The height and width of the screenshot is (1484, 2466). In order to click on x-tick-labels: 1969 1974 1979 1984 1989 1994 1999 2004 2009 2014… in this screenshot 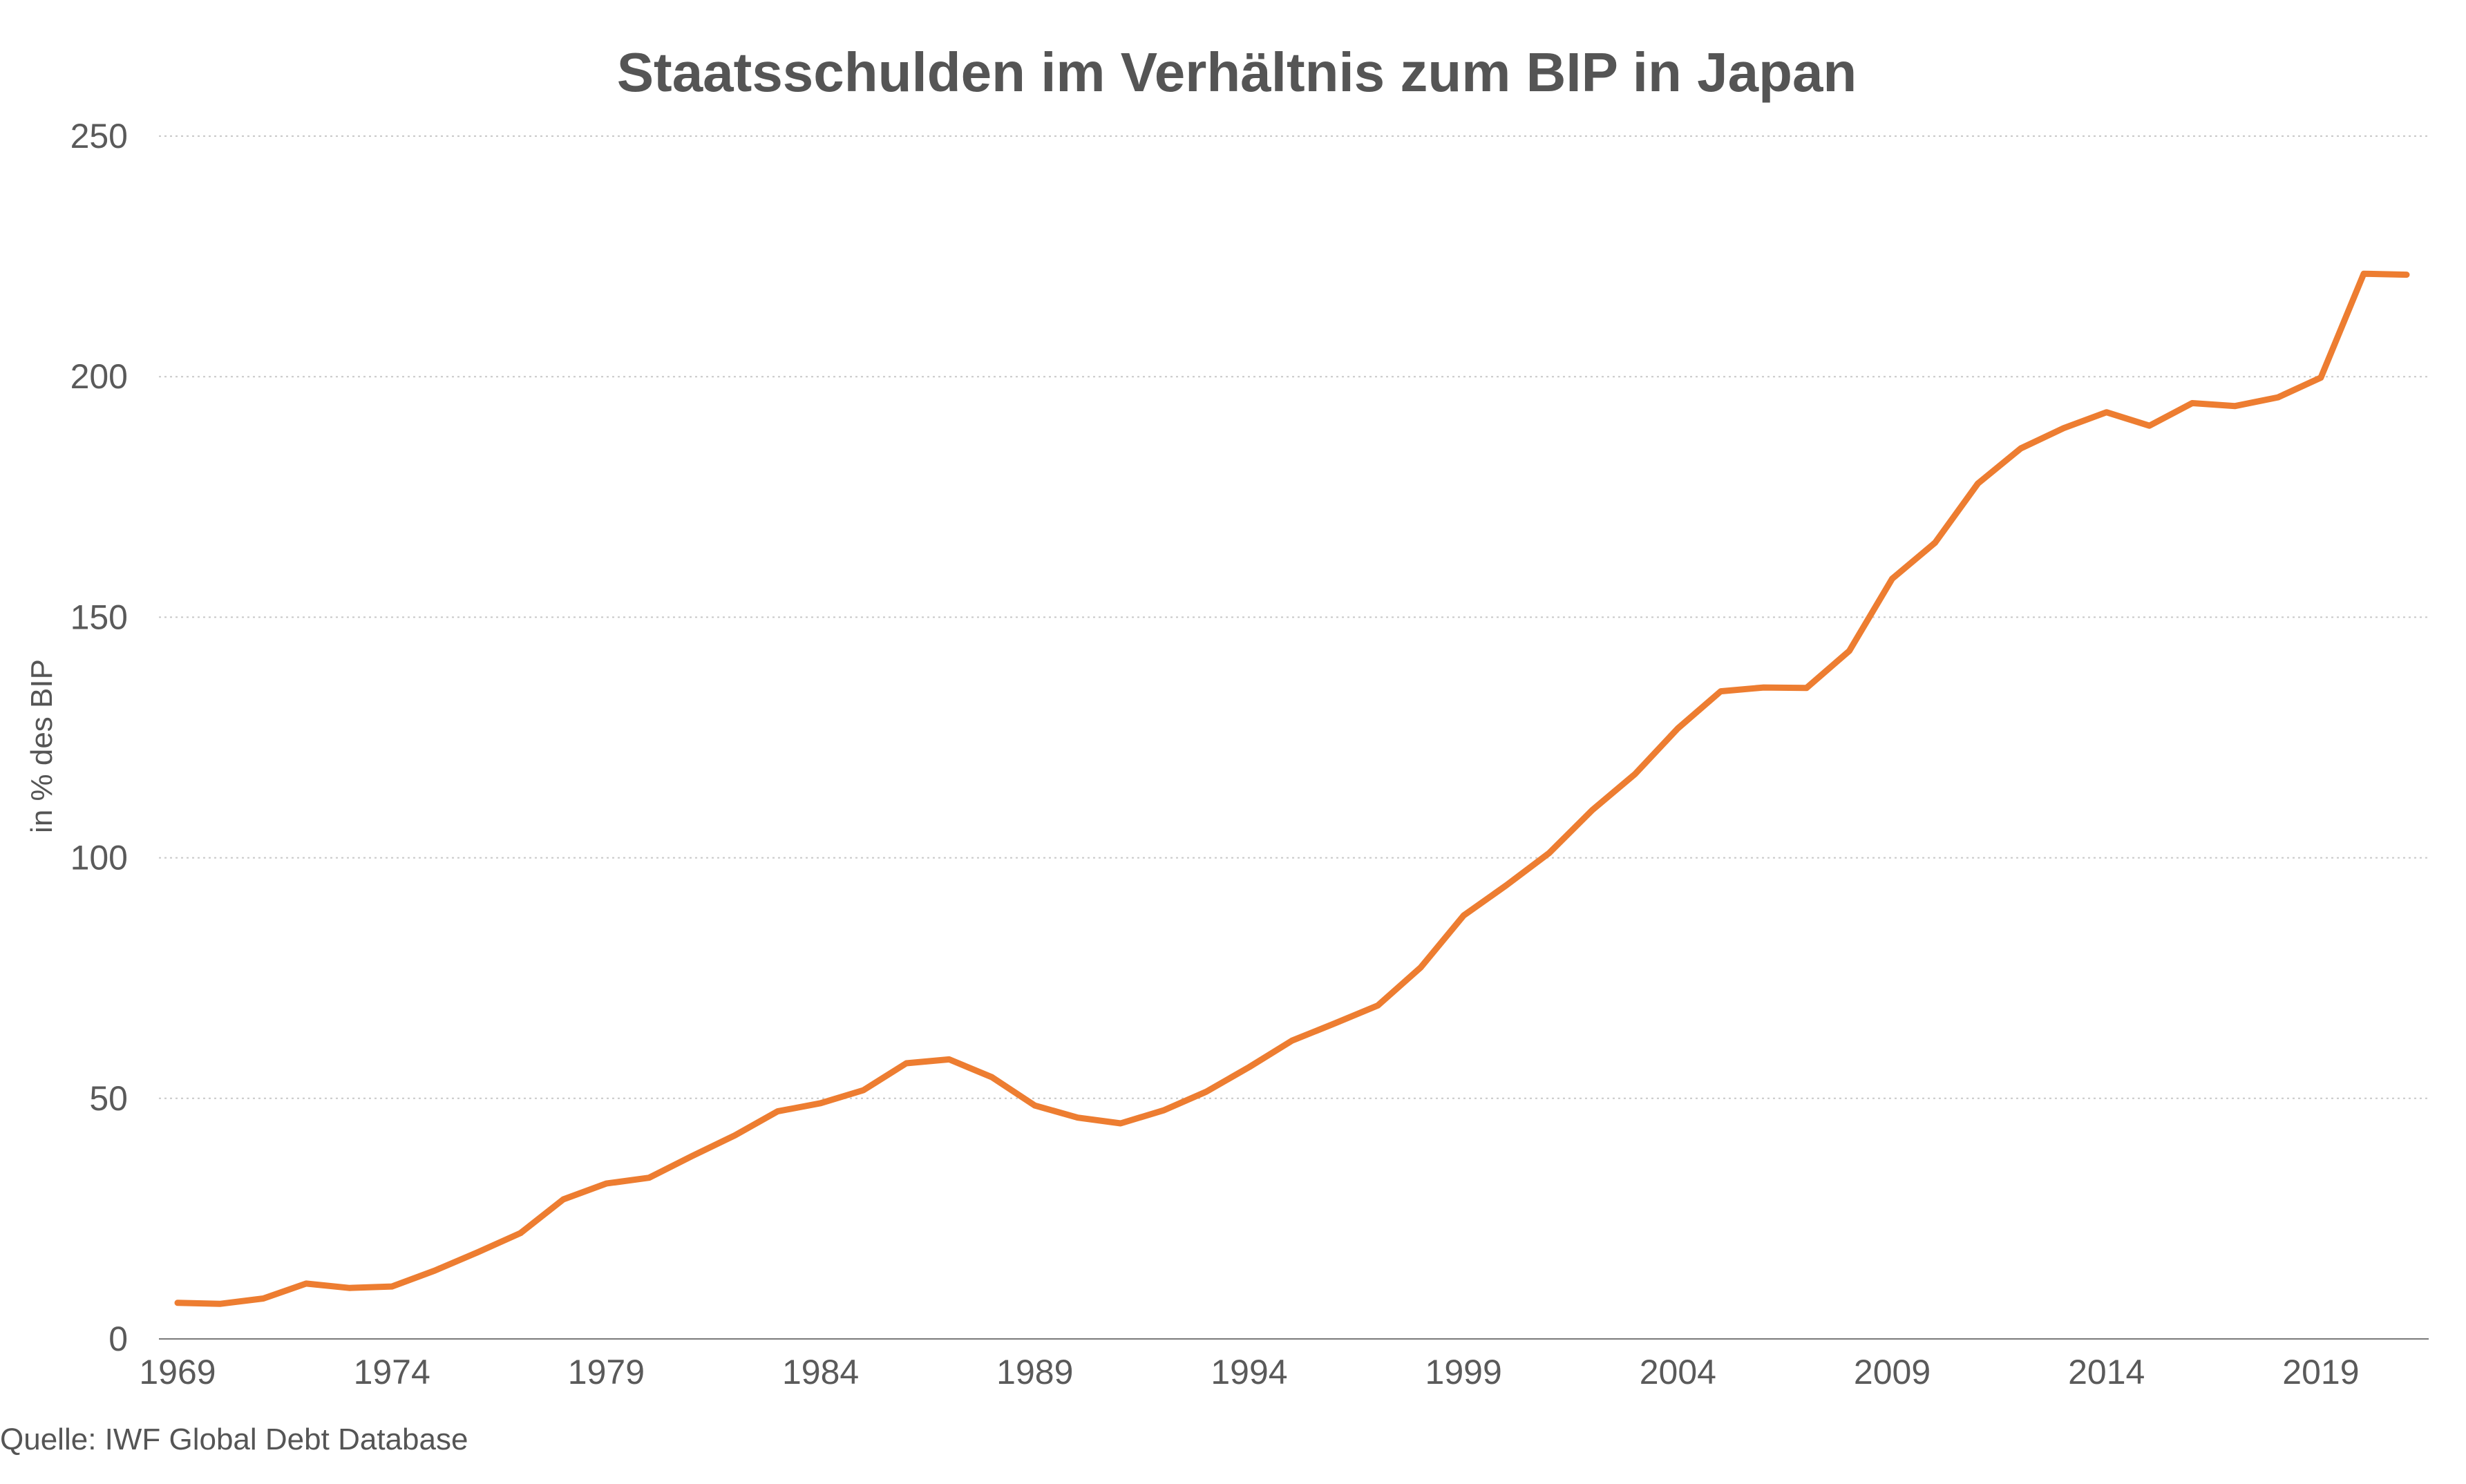, I will do `click(1249, 1372)`.